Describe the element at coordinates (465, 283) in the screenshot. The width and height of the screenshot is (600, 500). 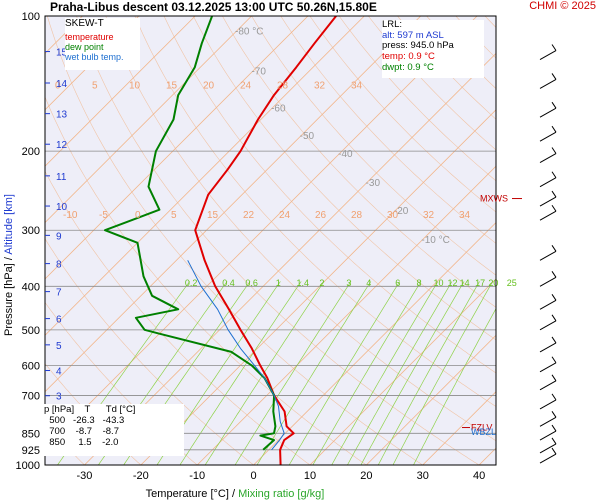
I see `mixing-ratio-label: 14` at that location.